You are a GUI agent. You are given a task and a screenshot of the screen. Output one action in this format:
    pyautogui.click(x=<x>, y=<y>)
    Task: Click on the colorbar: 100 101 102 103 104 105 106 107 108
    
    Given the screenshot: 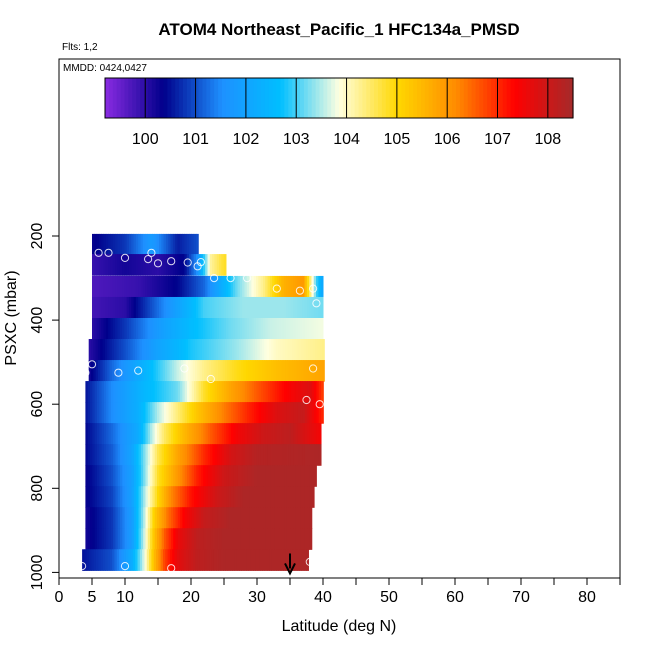 What is the action you would take?
    pyautogui.click(x=339, y=112)
    